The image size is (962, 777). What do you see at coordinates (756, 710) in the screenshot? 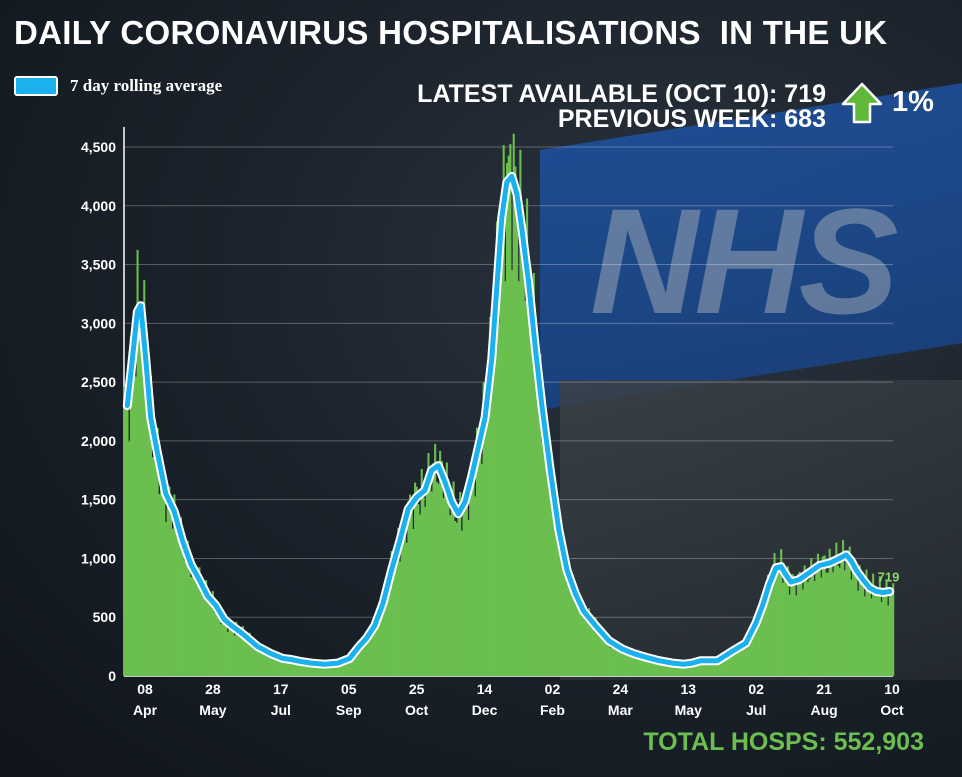
I see `x-tick-month: Jul` at bounding box center [756, 710].